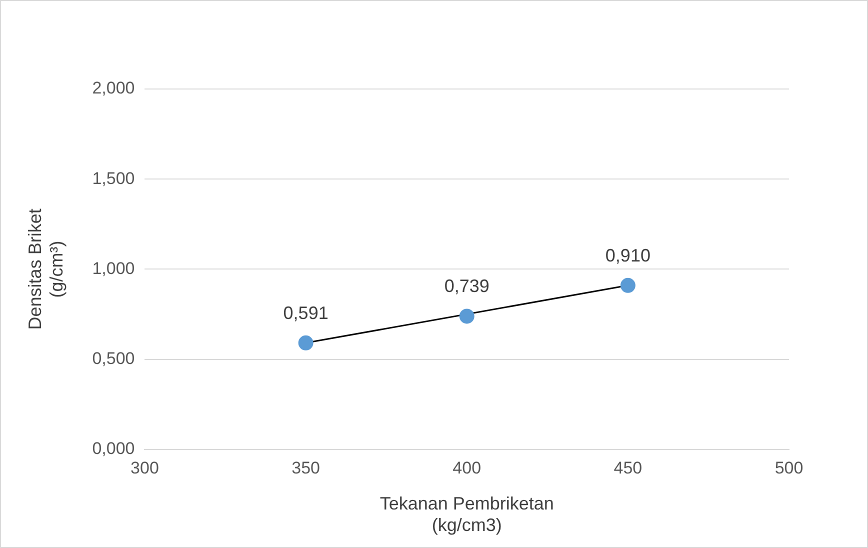 The height and width of the screenshot is (548, 868). I want to click on x-tick-label: 350, so click(306, 468).